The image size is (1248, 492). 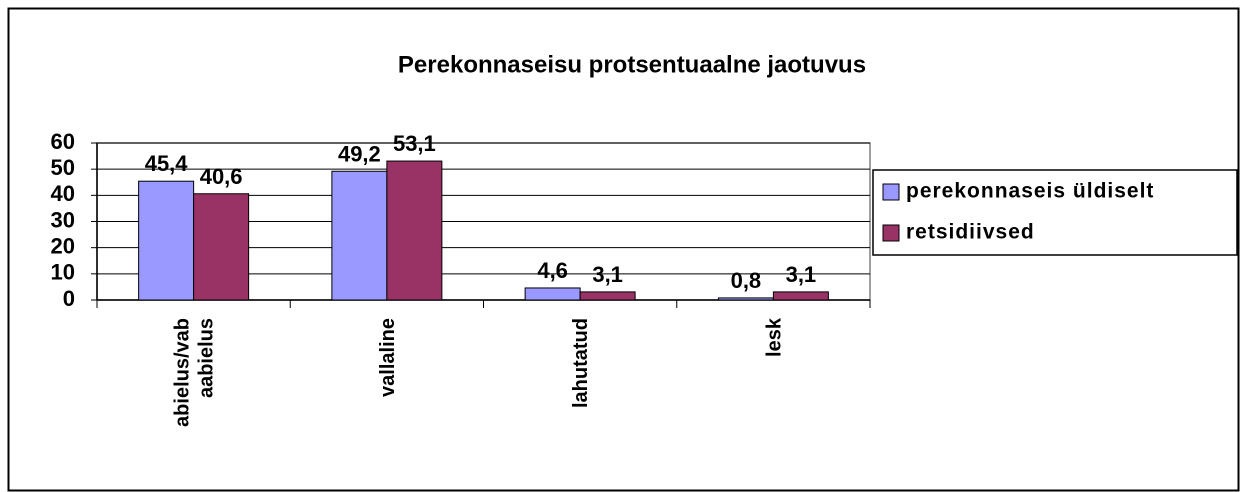 What do you see at coordinates (63, 141) in the screenshot?
I see `y-tick-label: 60` at bounding box center [63, 141].